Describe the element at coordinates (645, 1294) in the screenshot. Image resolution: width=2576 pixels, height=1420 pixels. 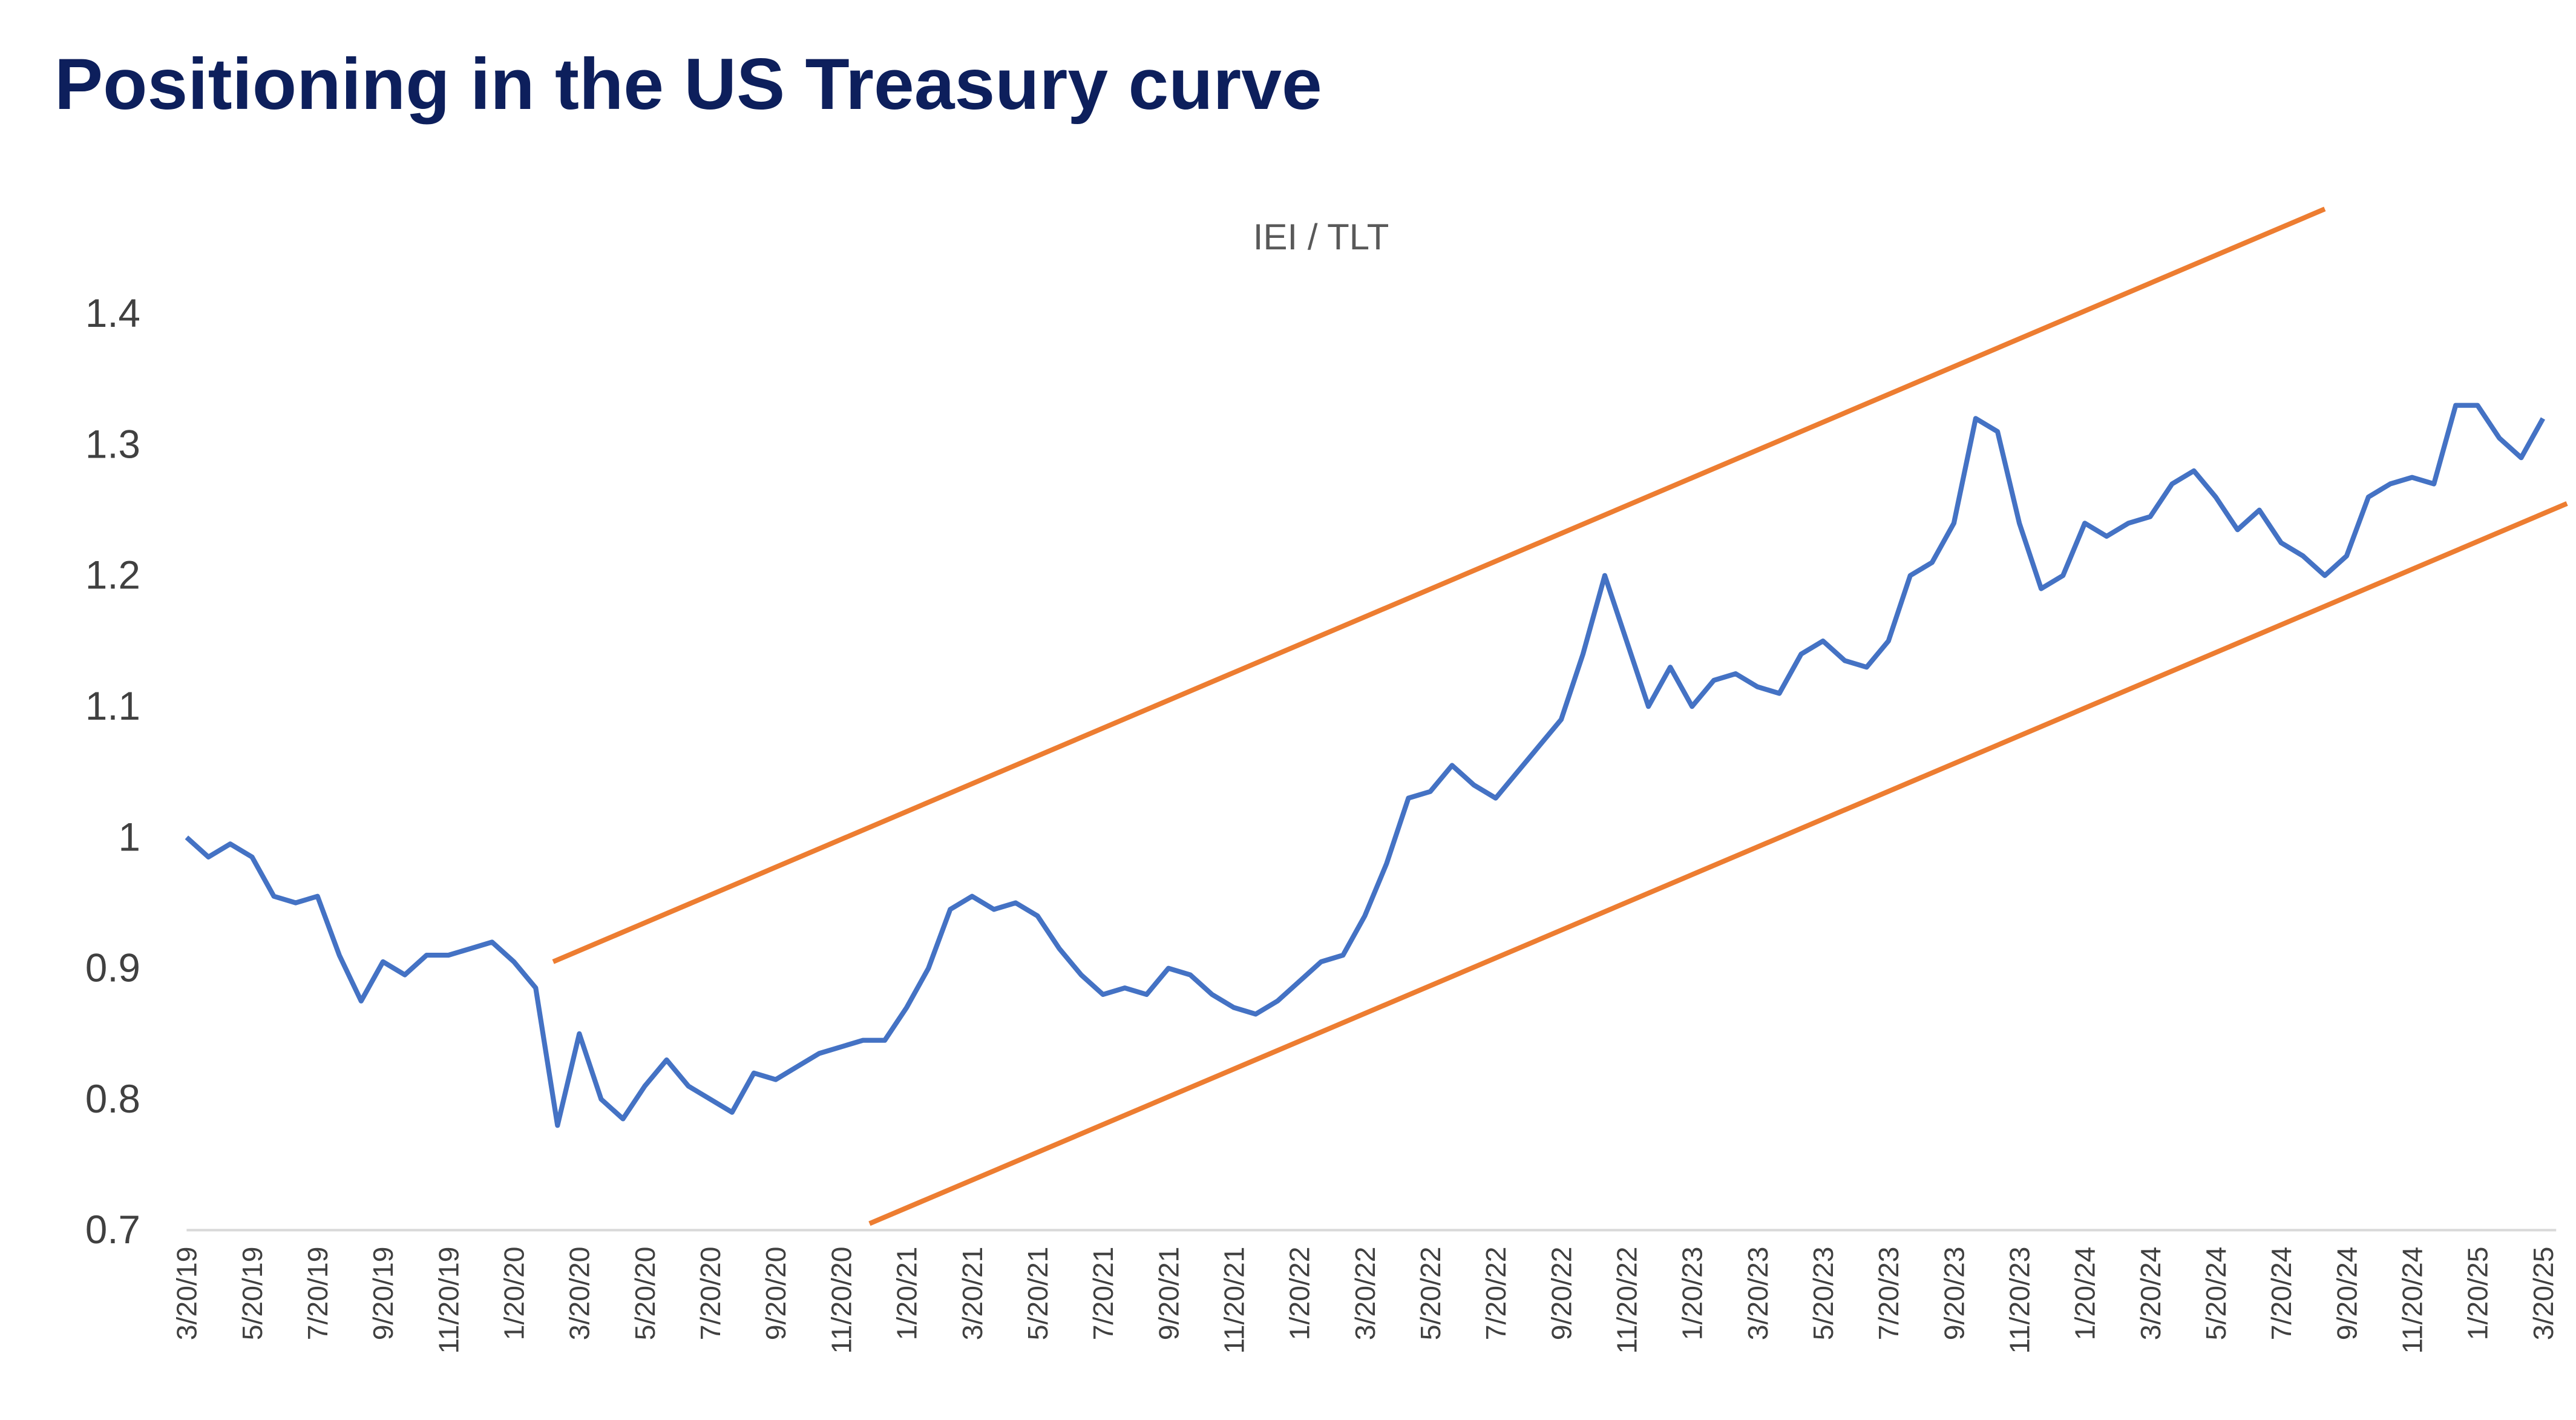
I see `x-tick-label: 5/20/20` at that location.